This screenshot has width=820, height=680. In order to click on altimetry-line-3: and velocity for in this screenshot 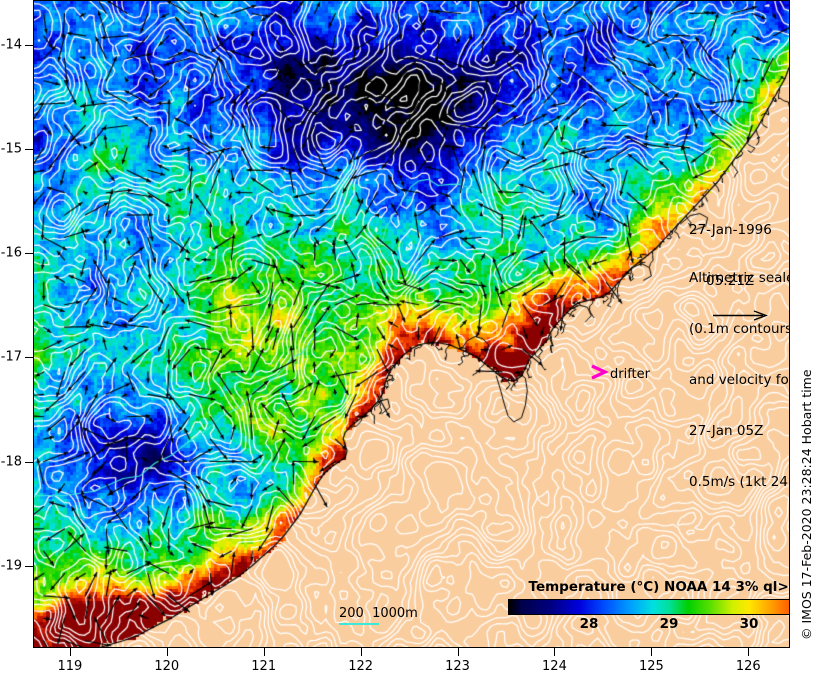, I will do `click(739, 380)`.